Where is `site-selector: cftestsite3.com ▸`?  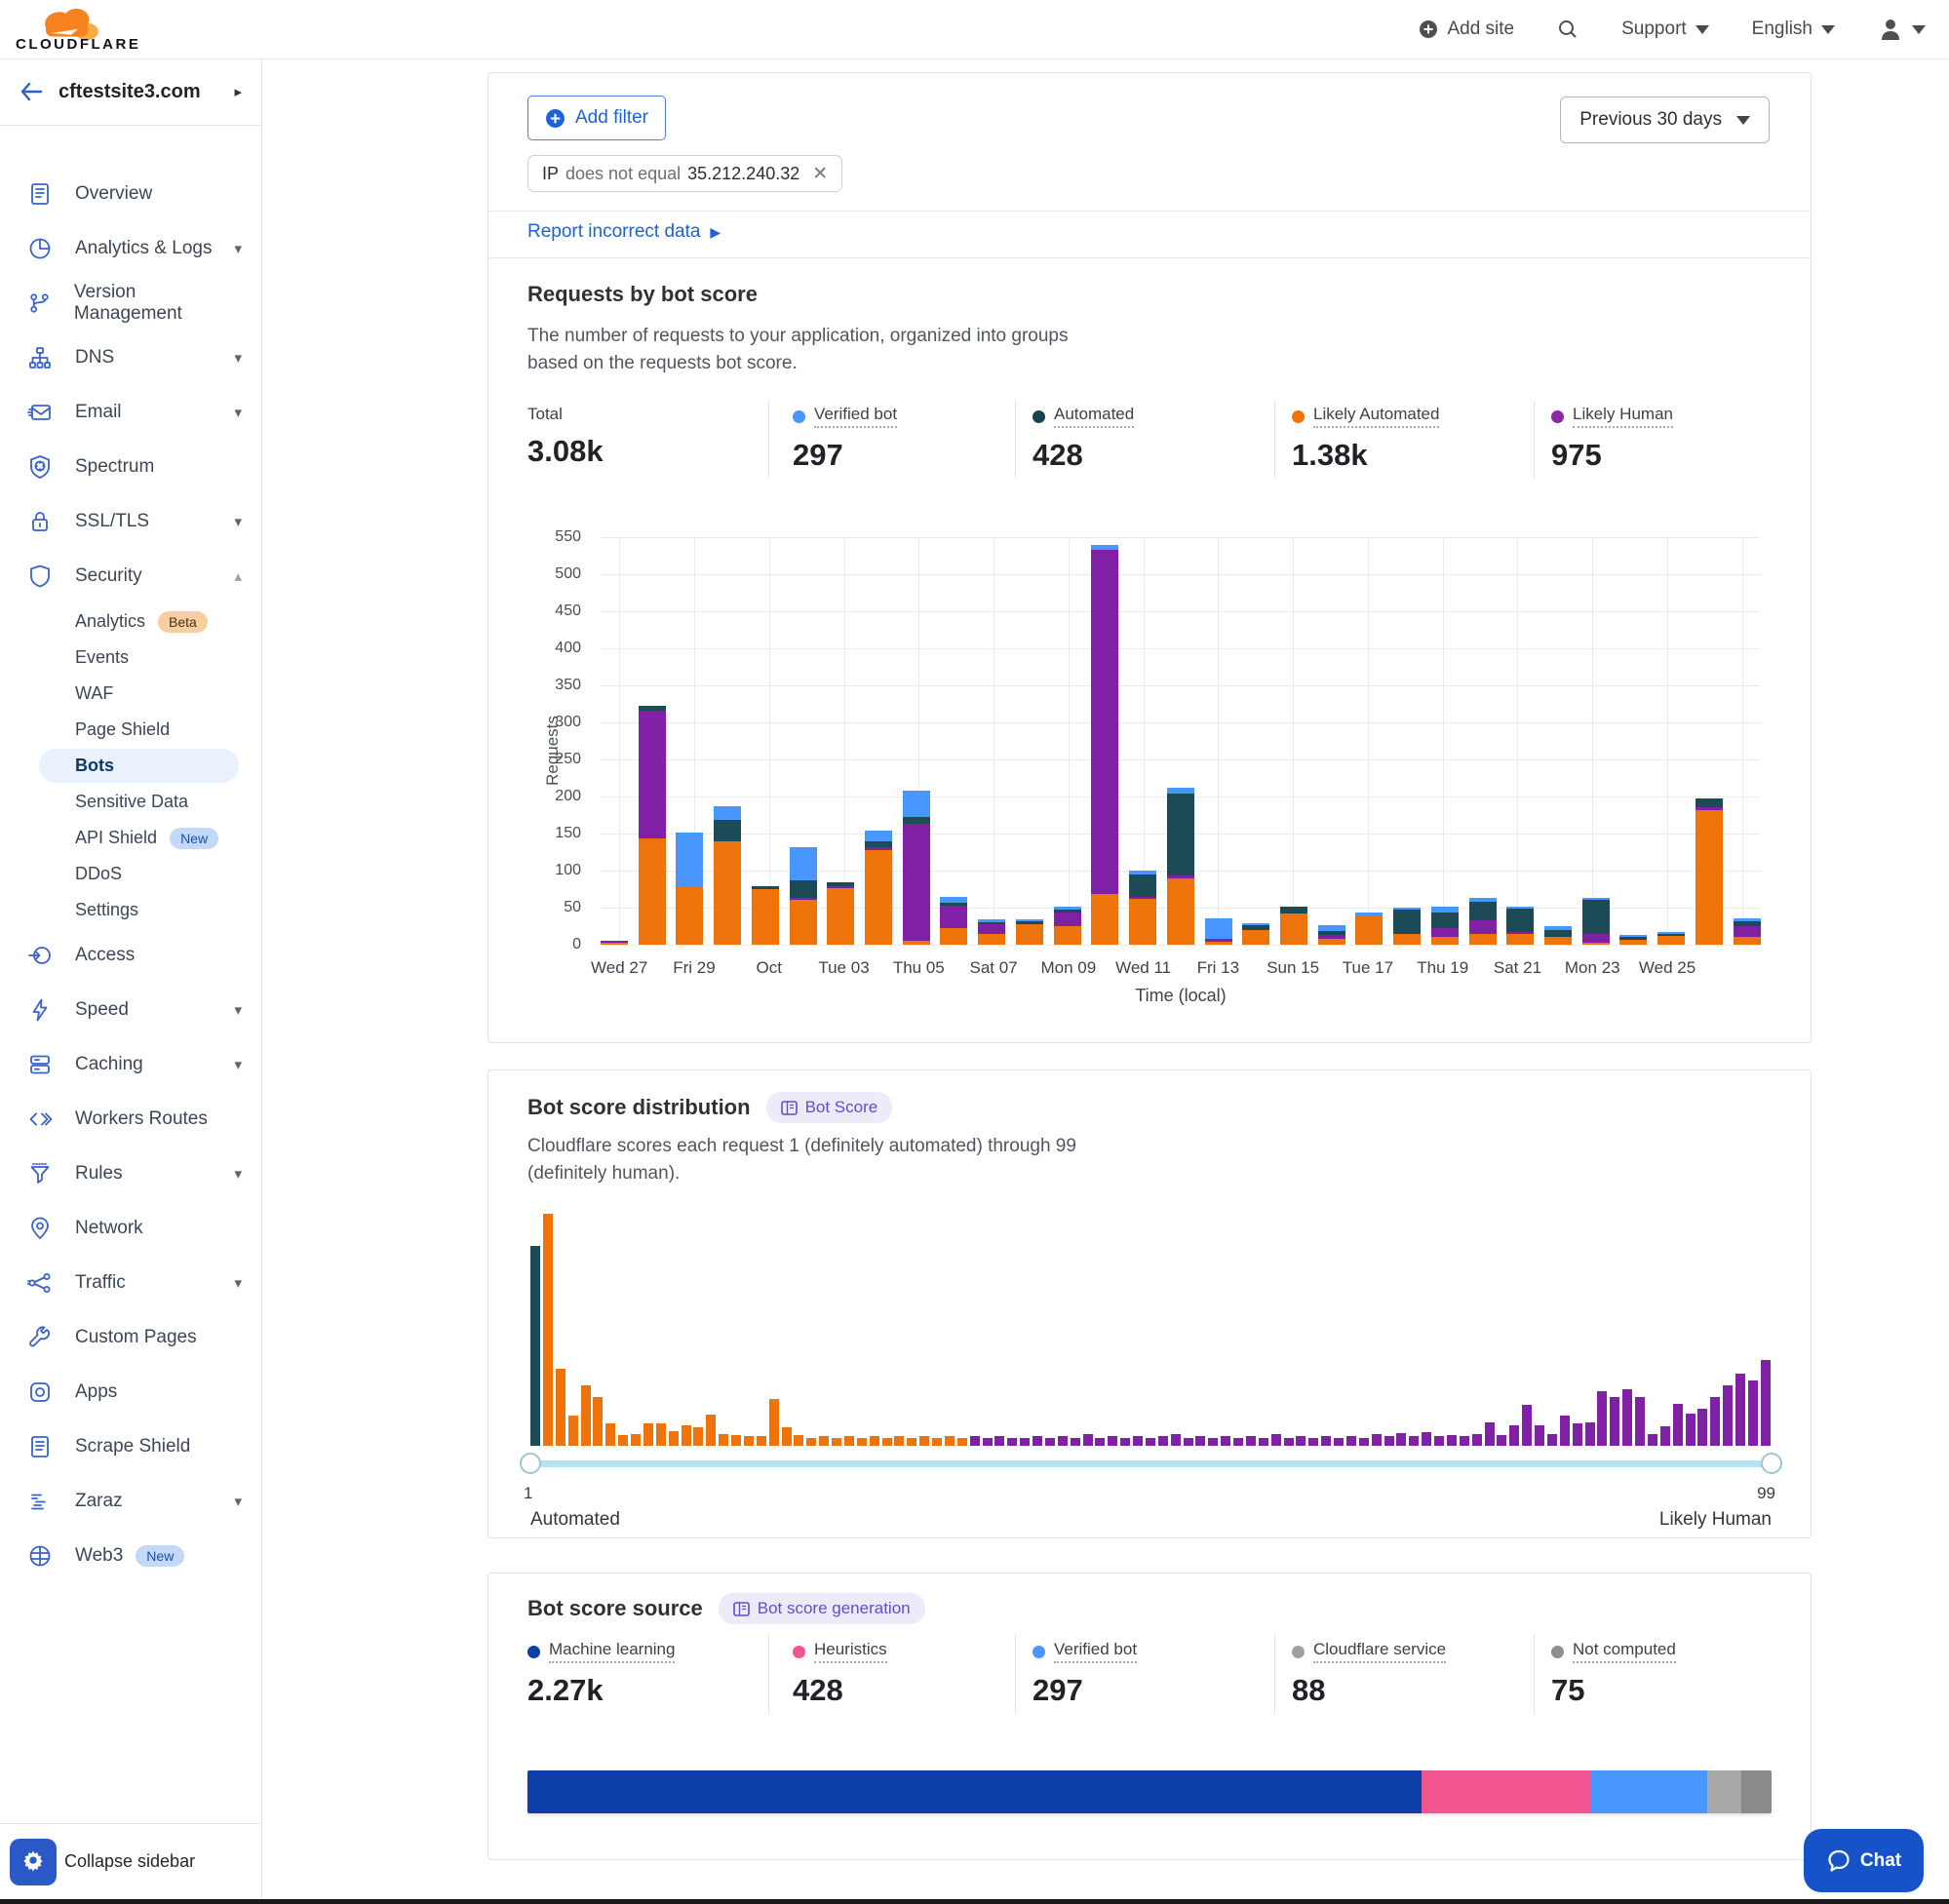 site-selector: cftestsite3.com ▸ is located at coordinates (130, 92).